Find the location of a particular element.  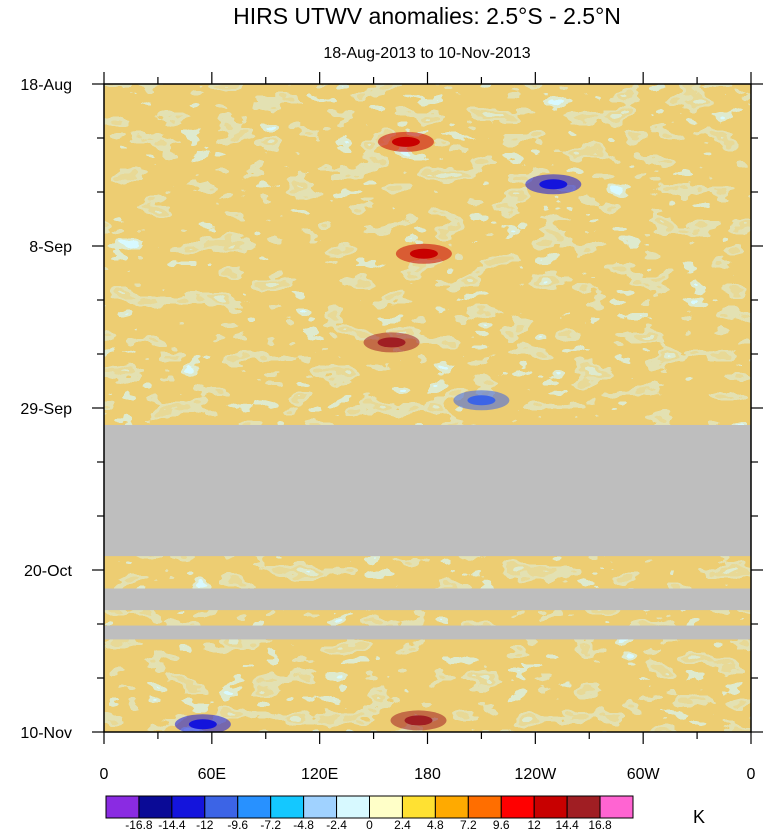

chart-subtitle: 18-Aug-2013 to 10-Nov-2013 is located at coordinates (426, 53).